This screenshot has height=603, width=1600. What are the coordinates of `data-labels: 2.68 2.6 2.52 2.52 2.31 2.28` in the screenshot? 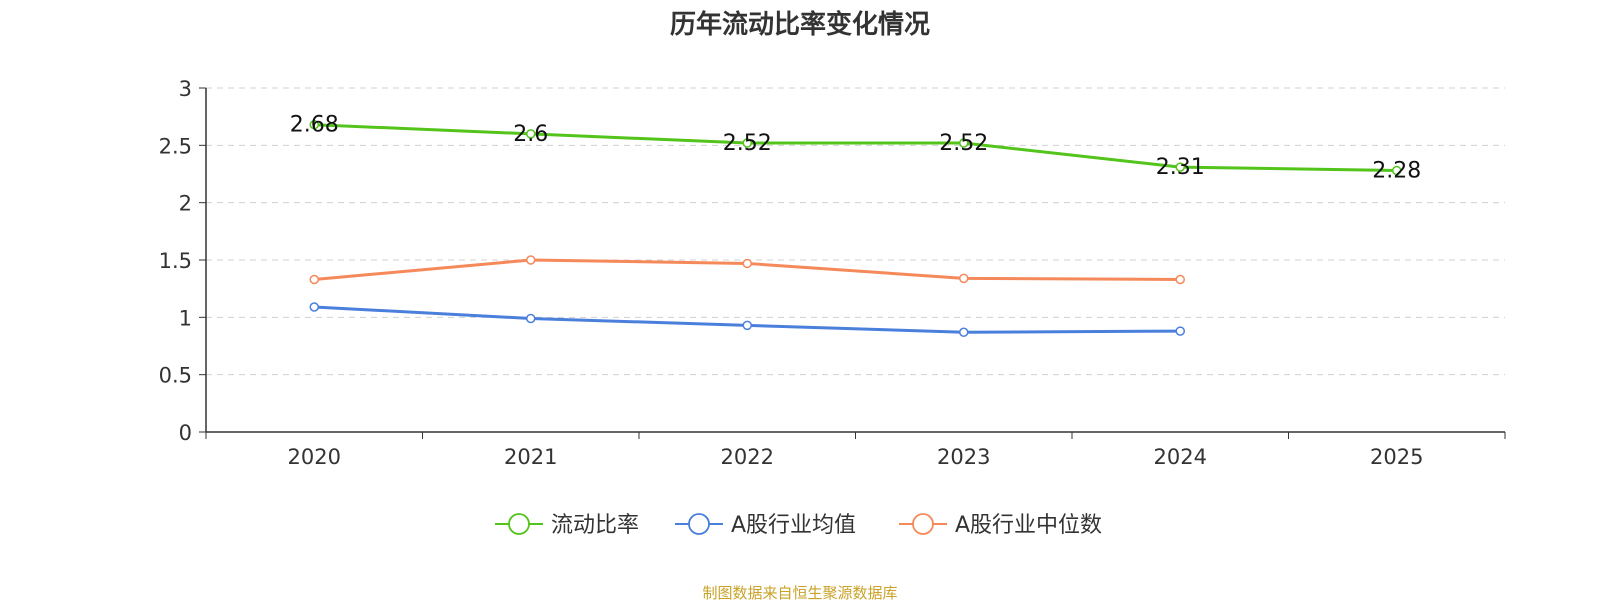 It's located at (855, 148).